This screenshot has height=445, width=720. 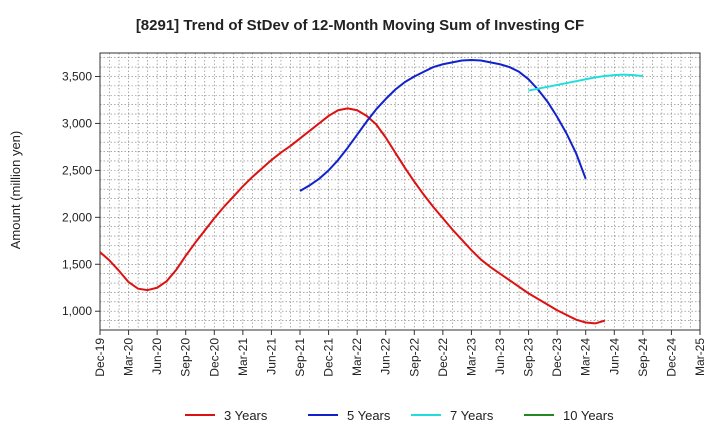 What do you see at coordinates (557, 357) in the screenshot?
I see `x-tick-label: Dec-23` at bounding box center [557, 357].